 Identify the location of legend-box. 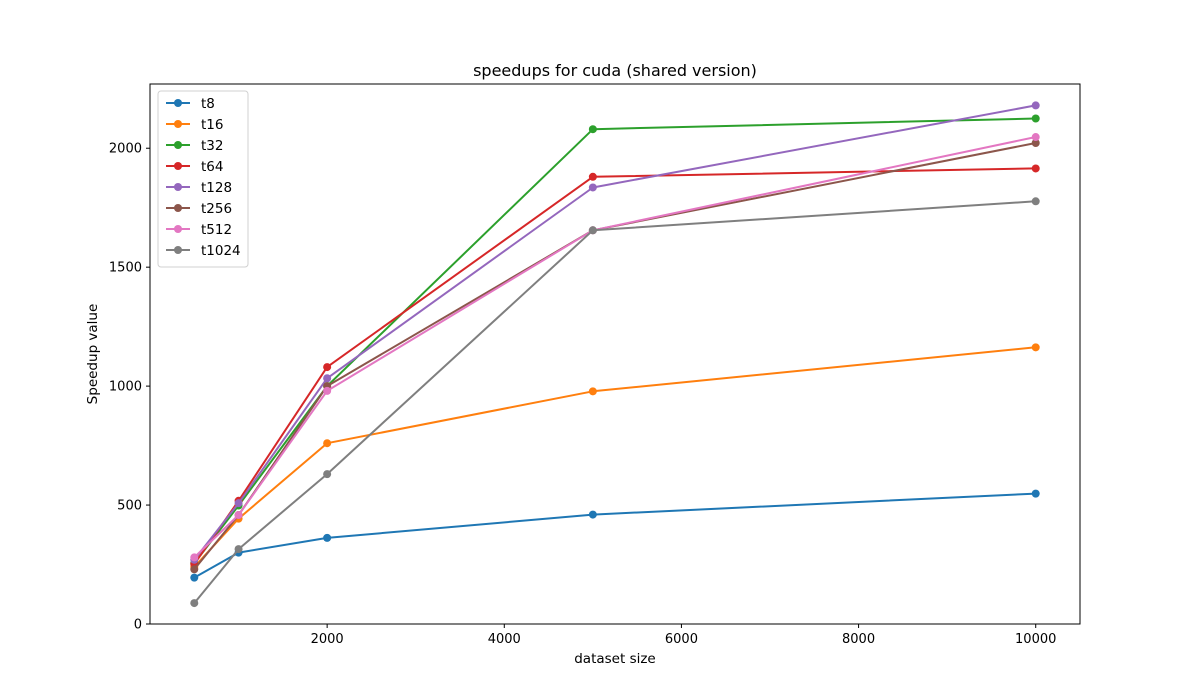
(203, 179).